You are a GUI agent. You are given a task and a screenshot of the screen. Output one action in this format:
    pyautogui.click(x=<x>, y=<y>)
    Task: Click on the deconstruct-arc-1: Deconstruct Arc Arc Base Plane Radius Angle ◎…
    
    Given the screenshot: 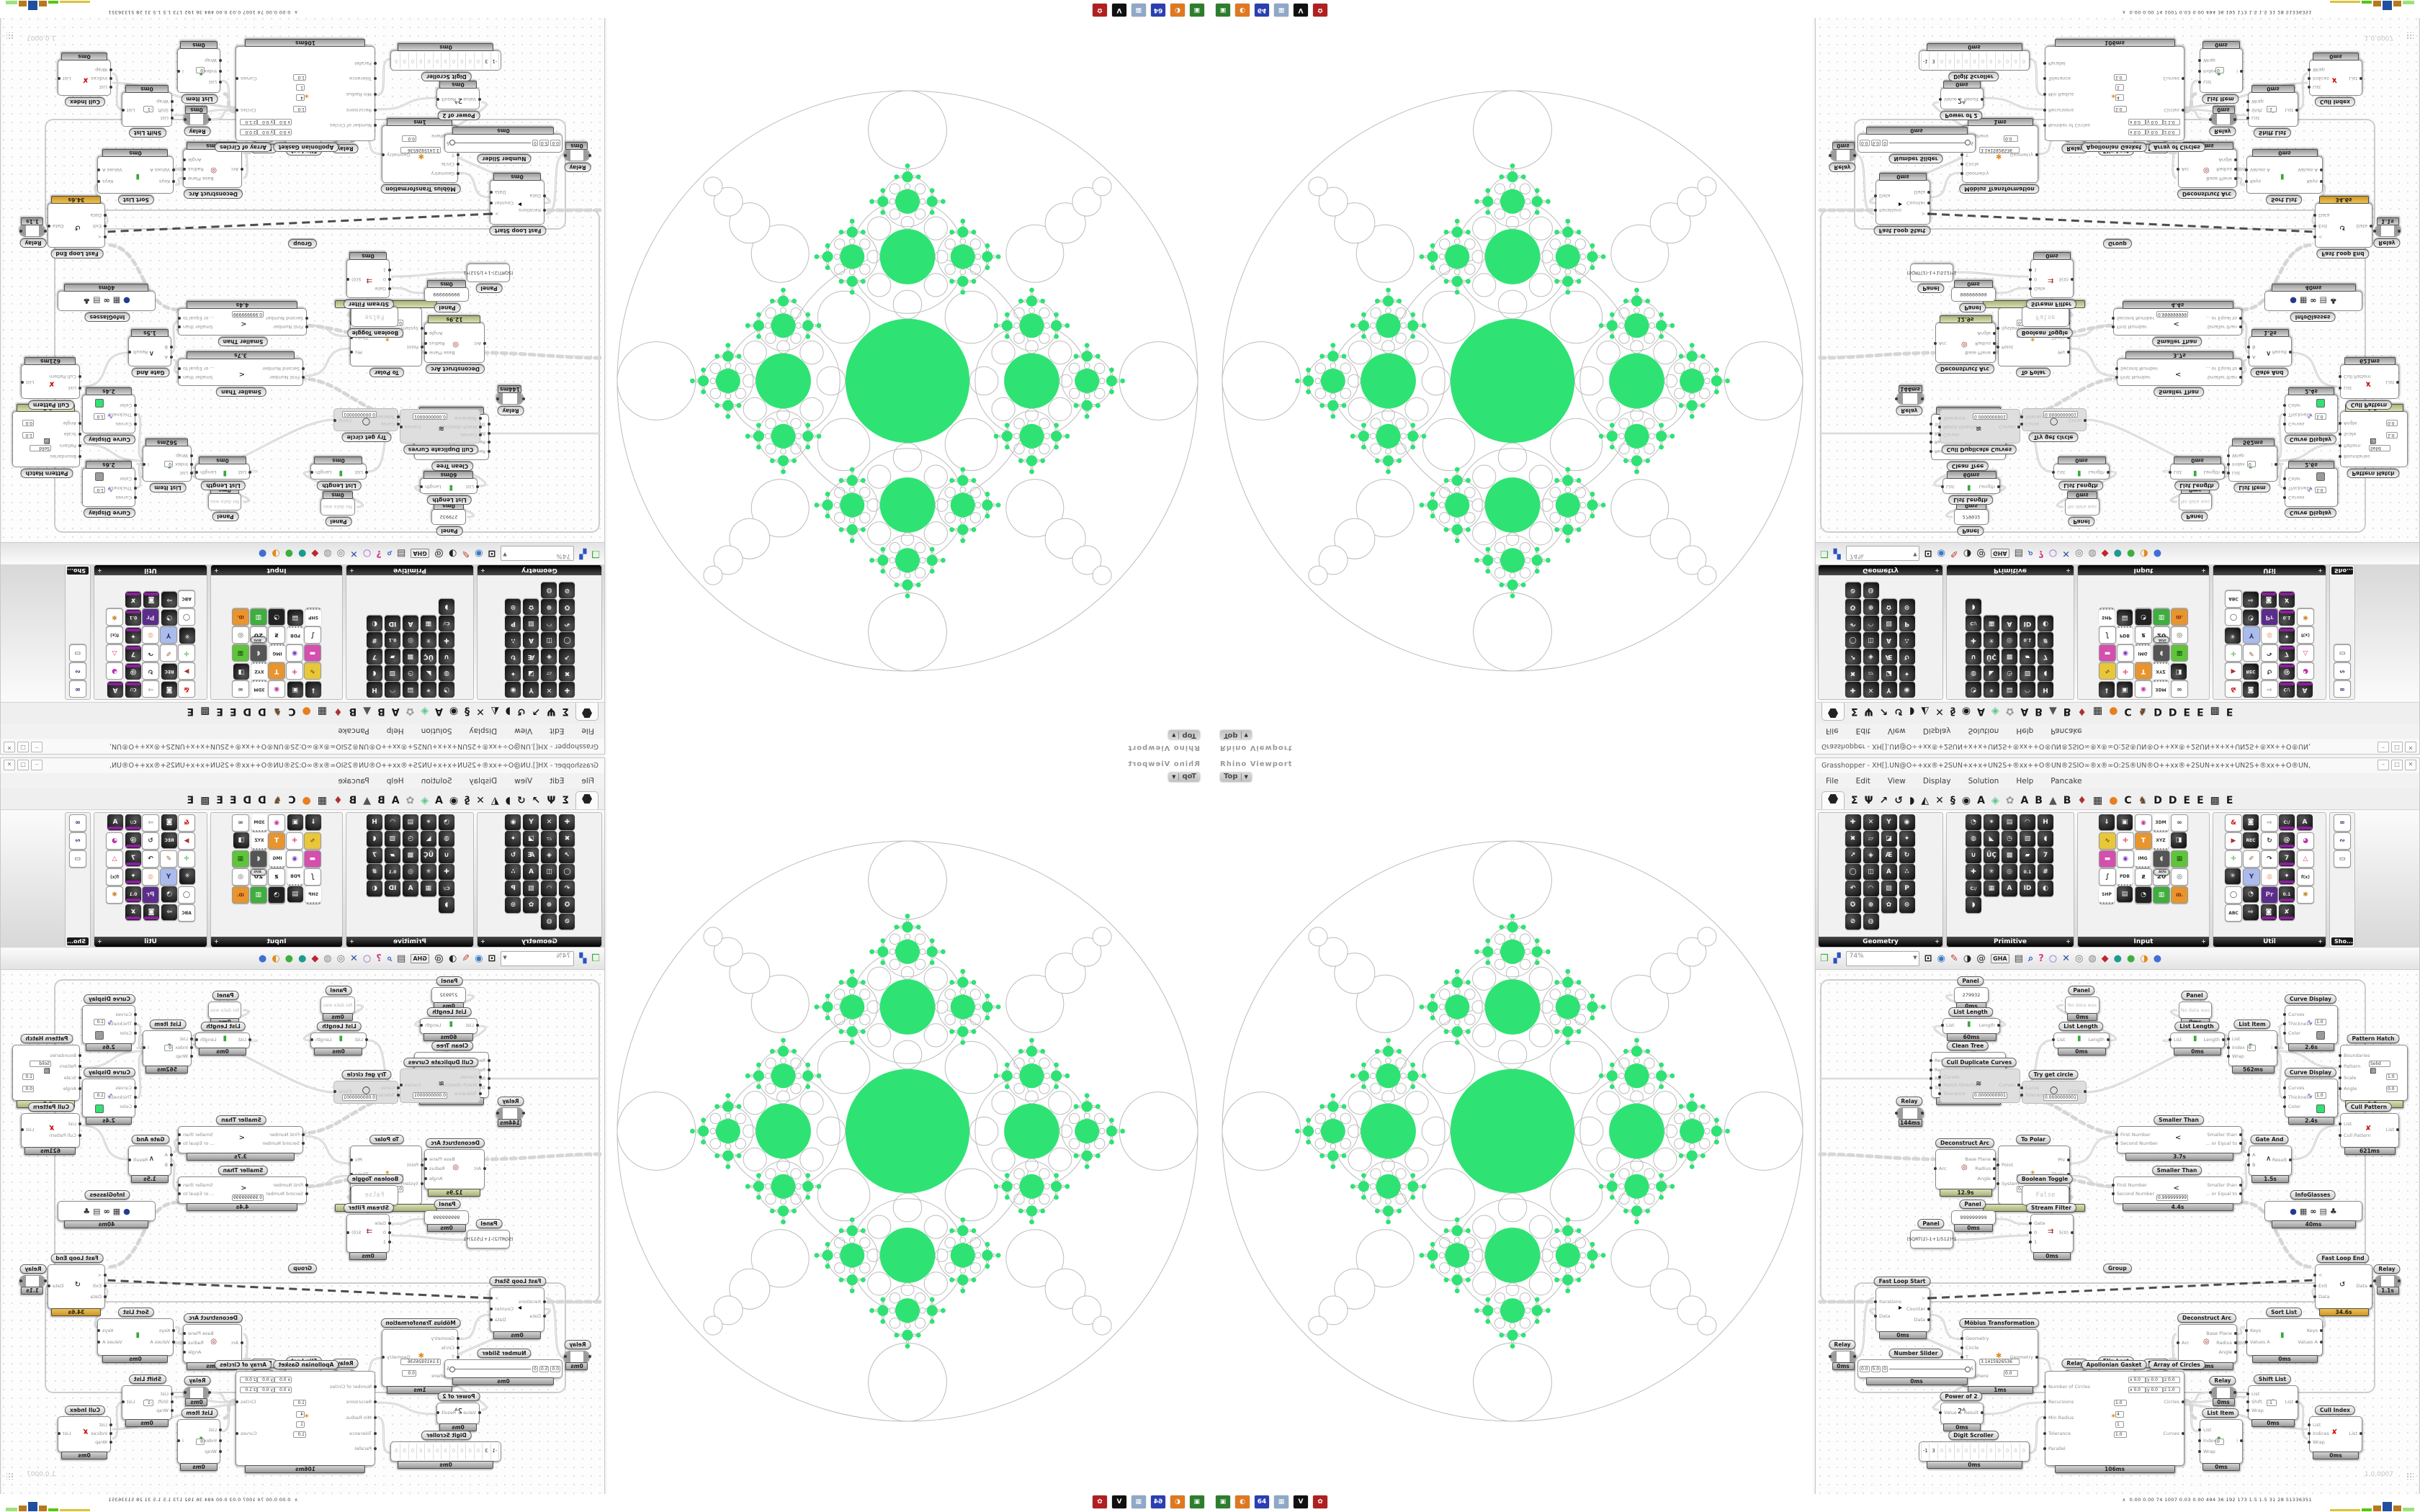 What is the action you would take?
    pyautogui.click(x=1965, y=1167)
    